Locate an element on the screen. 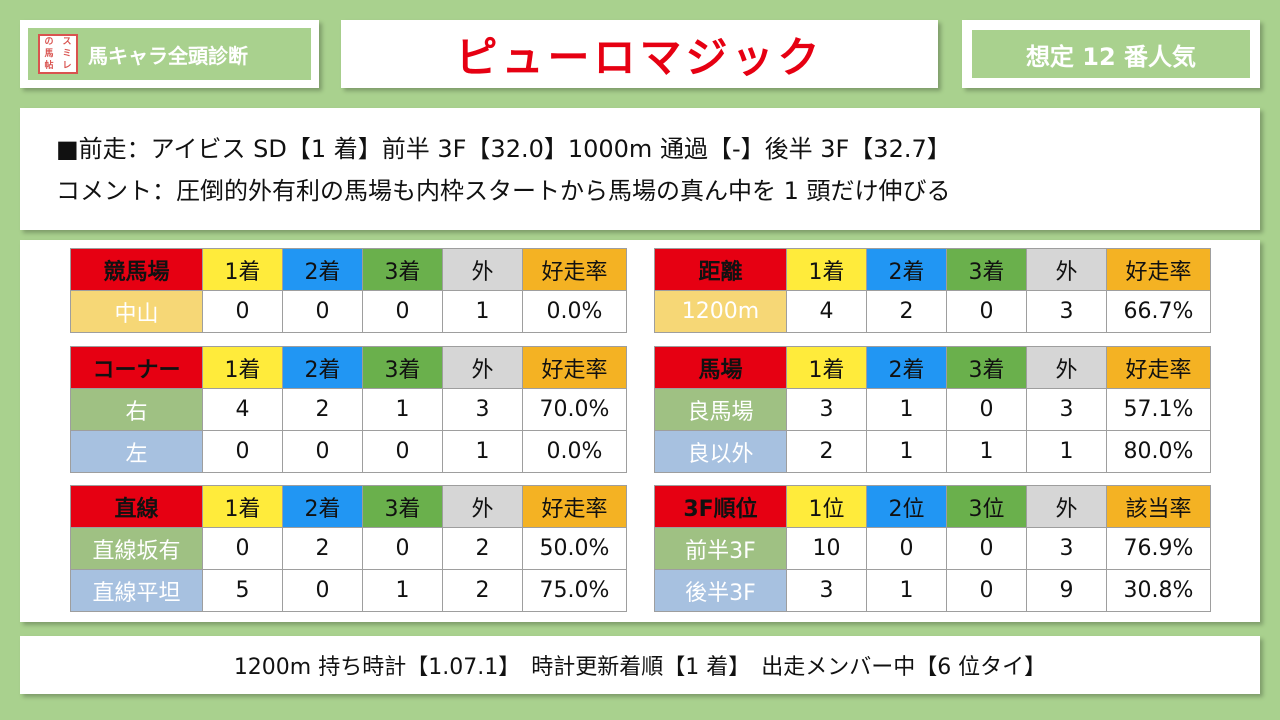  popularity-label: 想定 12 番人気 is located at coordinates (1111, 56).